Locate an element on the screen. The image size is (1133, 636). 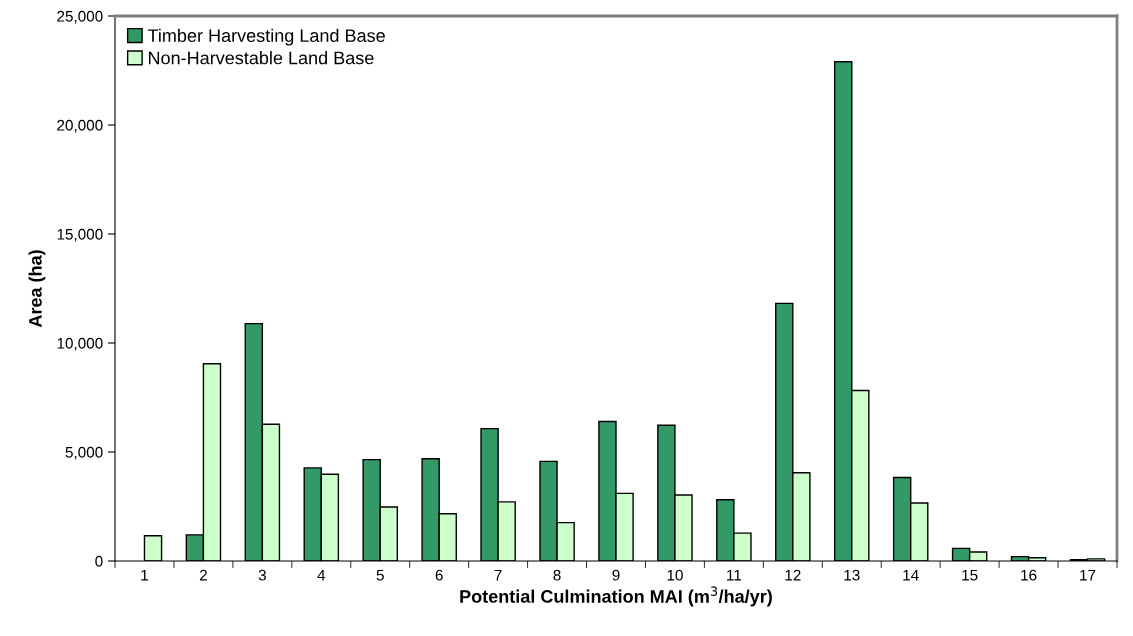
y-tick-label: 5,000 is located at coordinates (84, 453).